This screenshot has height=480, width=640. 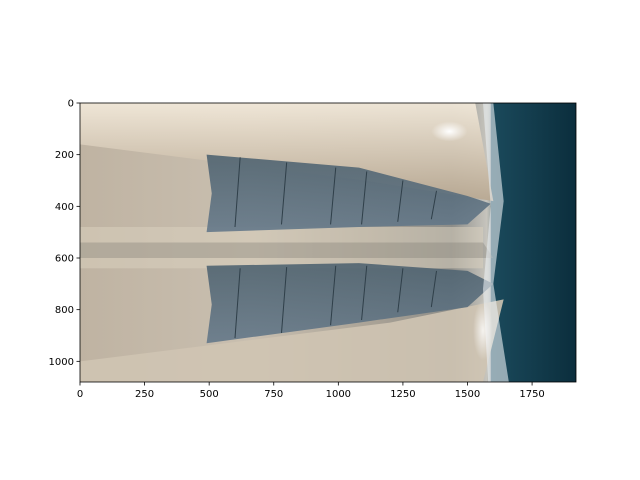 I want to click on y-tick-label: 400, so click(x=64, y=207).